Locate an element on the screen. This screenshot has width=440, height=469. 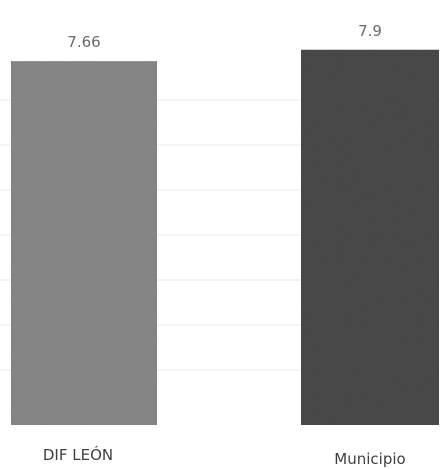
category-label: Municipio is located at coordinates (369, 459).